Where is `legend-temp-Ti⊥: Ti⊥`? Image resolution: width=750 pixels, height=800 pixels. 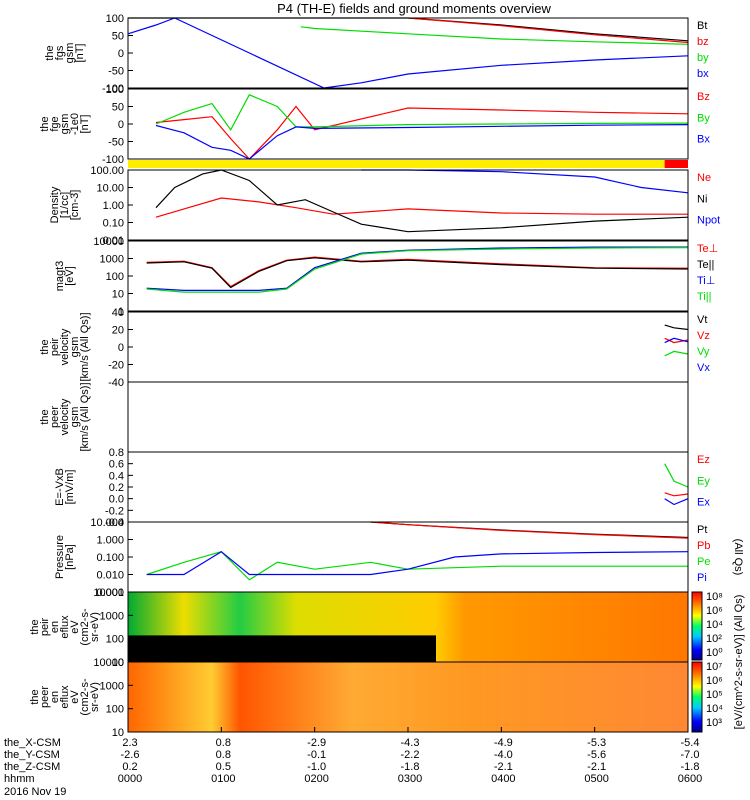
legend-temp-Ti⊥: Ti⊥ is located at coordinates (706, 281).